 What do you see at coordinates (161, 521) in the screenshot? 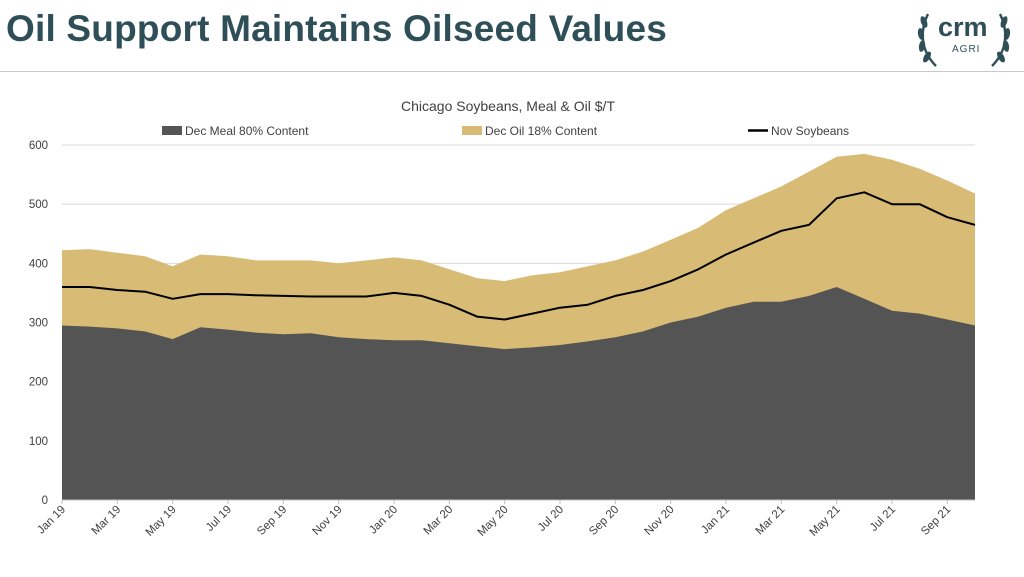
I see `x-tick-label: May 19` at bounding box center [161, 521].